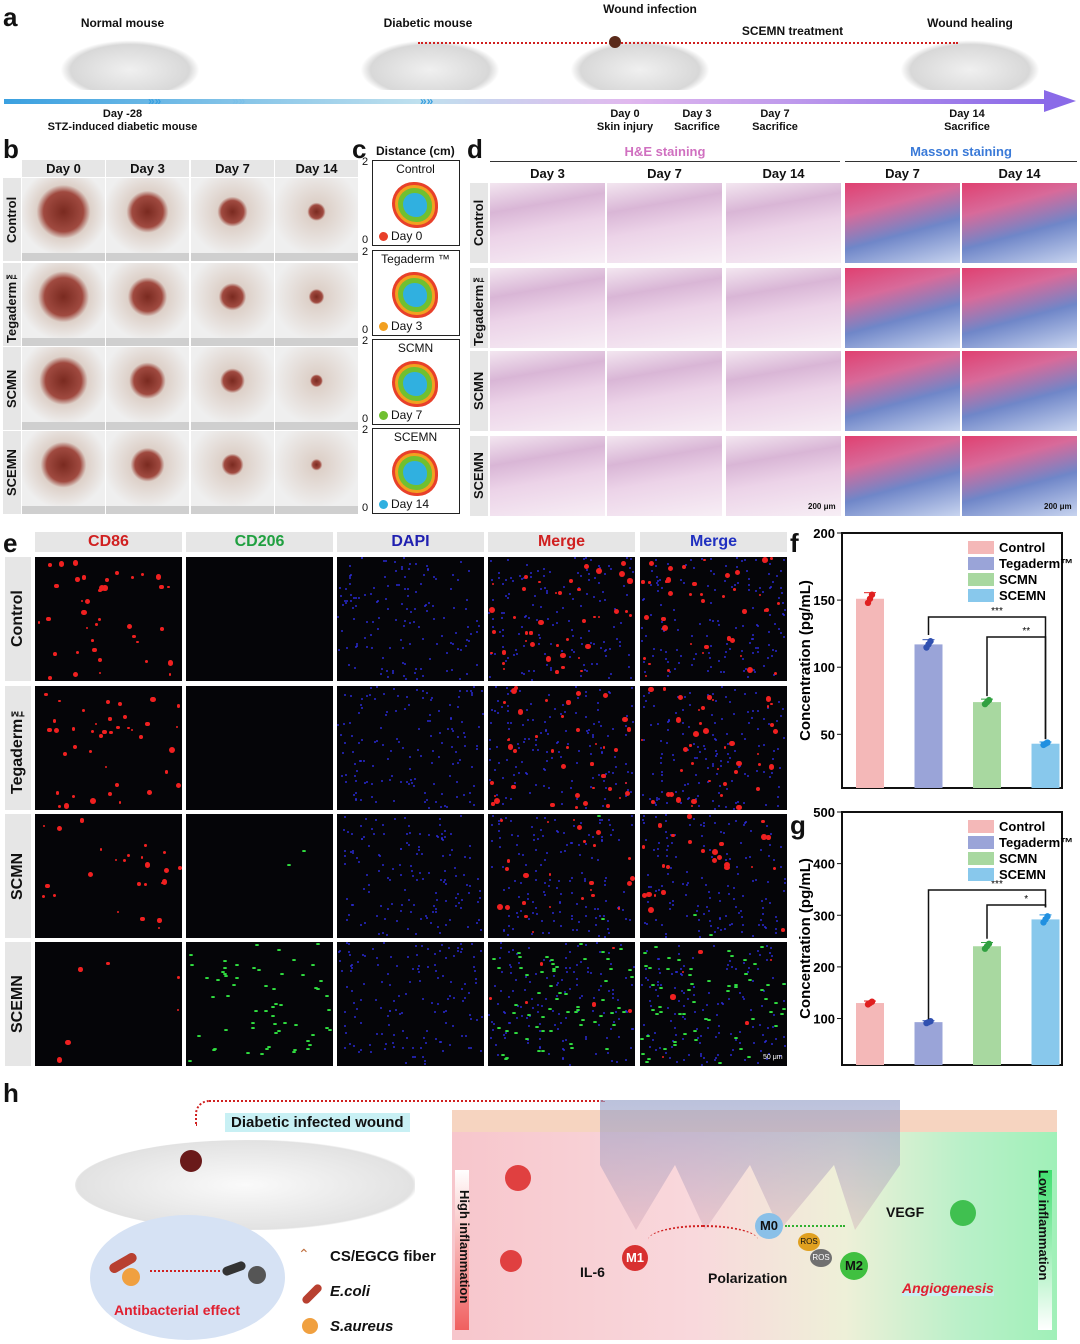 Image resolution: width=1080 pixels, height=1344 pixels. What do you see at coordinates (561, 542) in the screenshot?
I see `channel-header: Merge` at bounding box center [561, 542].